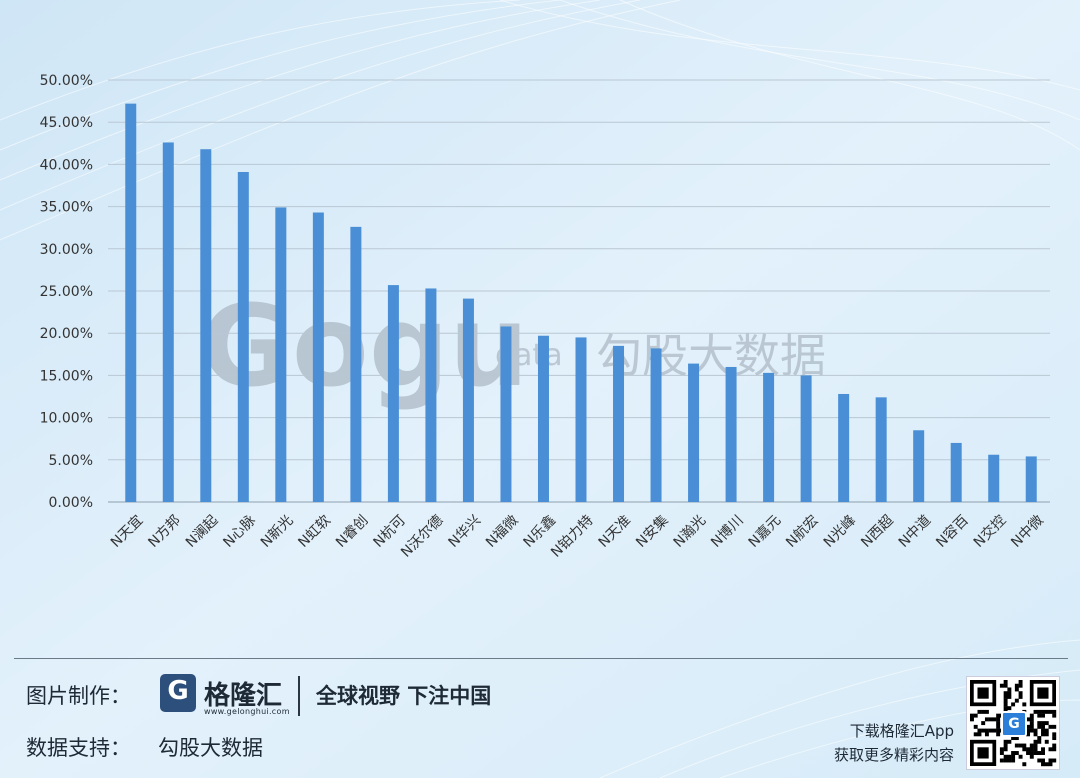 The width and height of the screenshot is (1080, 778). What do you see at coordinates (541, 658) in the screenshot?
I see `footer-divider` at bounding box center [541, 658].